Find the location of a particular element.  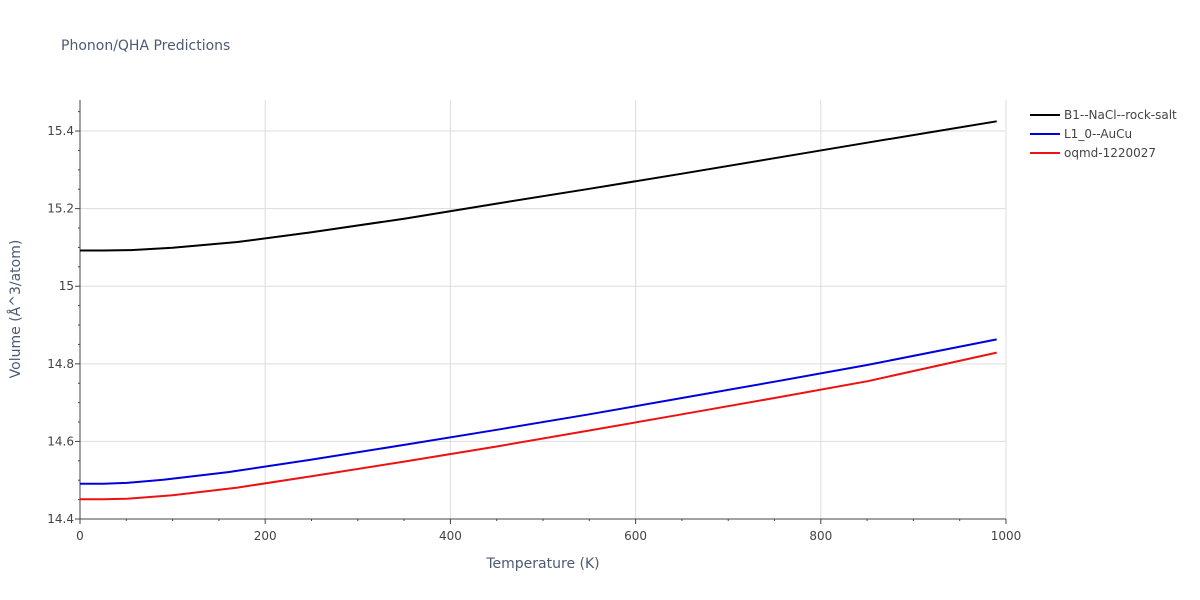

y-tick-labels: 14.4 14.6 14.8 15 15.2 15.4 is located at coordinates (60, 325).